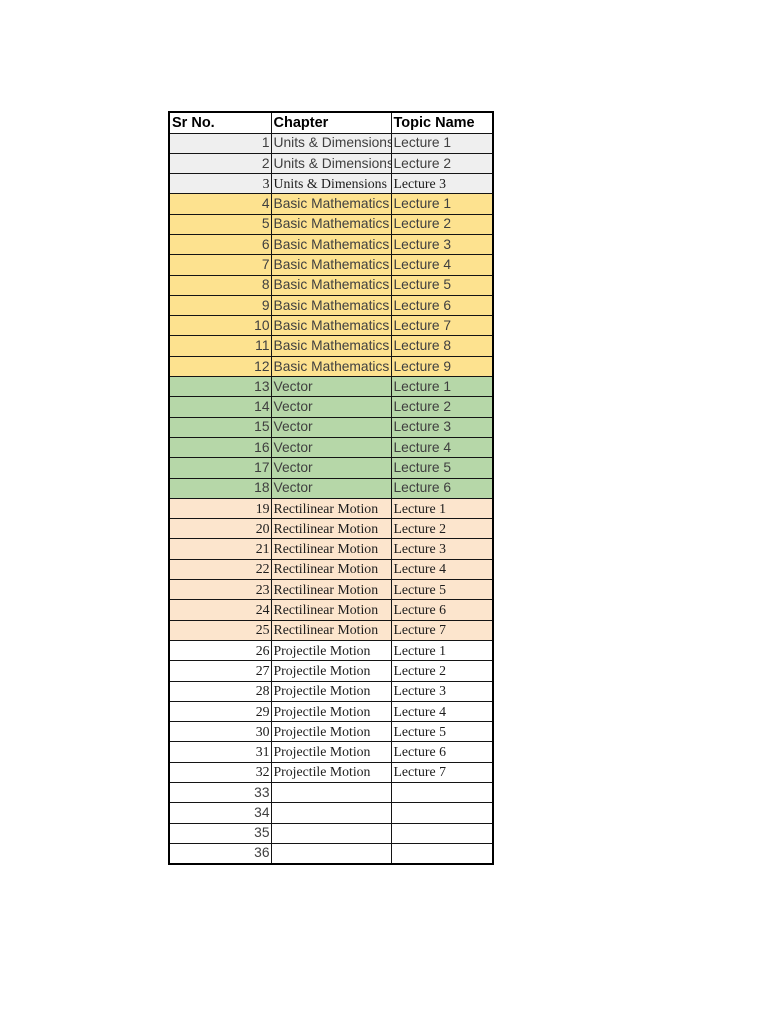 The height and width of the screenshot is (1024, 768). I want to click on table-row: 11 Basic Mathematics Lecture 8, so click(331, 346).